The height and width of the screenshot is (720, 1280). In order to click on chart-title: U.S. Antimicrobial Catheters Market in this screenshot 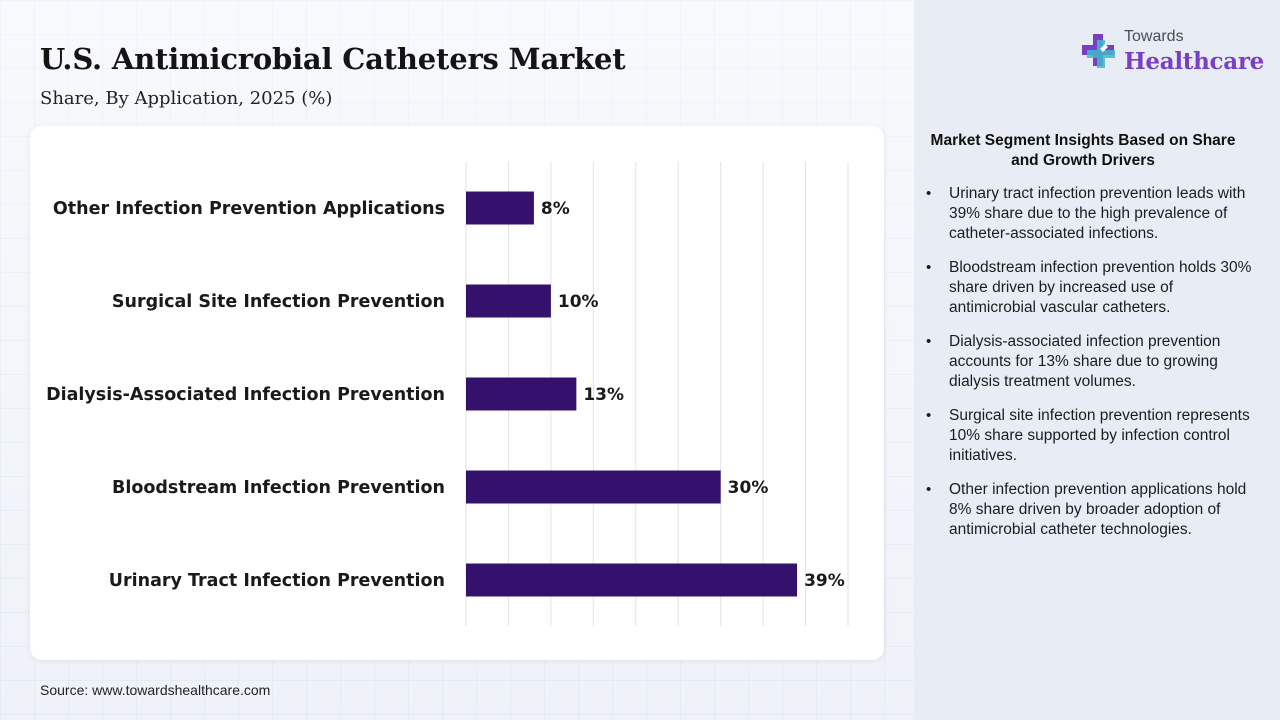, I will do `click(333, 59)`.